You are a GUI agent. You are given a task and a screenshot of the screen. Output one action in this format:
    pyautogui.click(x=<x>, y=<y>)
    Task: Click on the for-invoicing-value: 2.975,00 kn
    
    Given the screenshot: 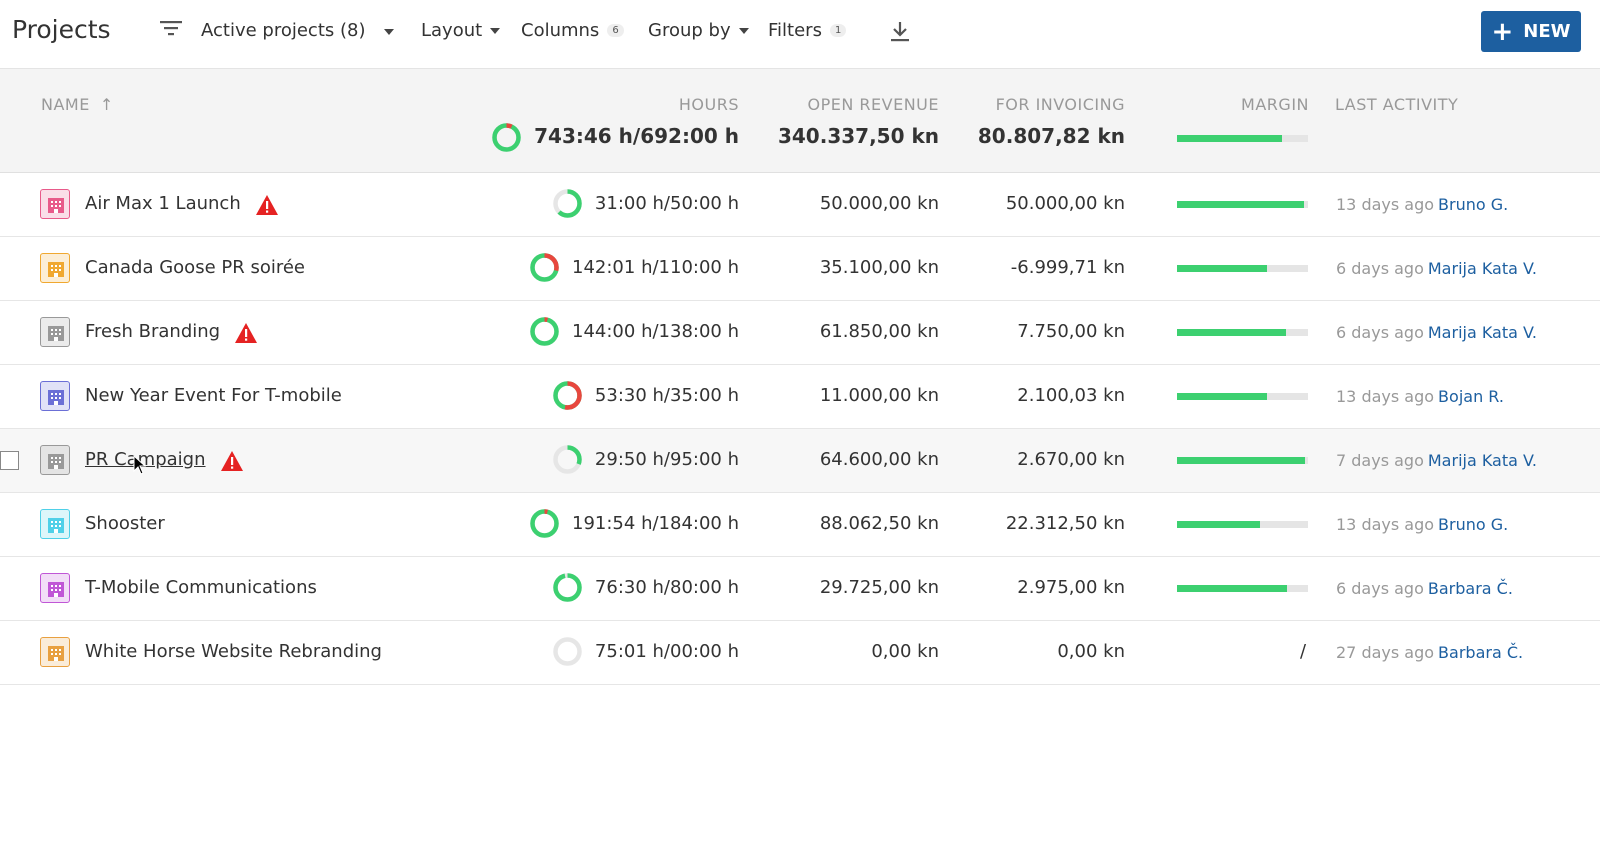 What is the action you would take?
    pyautogui.click(x=1071, y=587)
    